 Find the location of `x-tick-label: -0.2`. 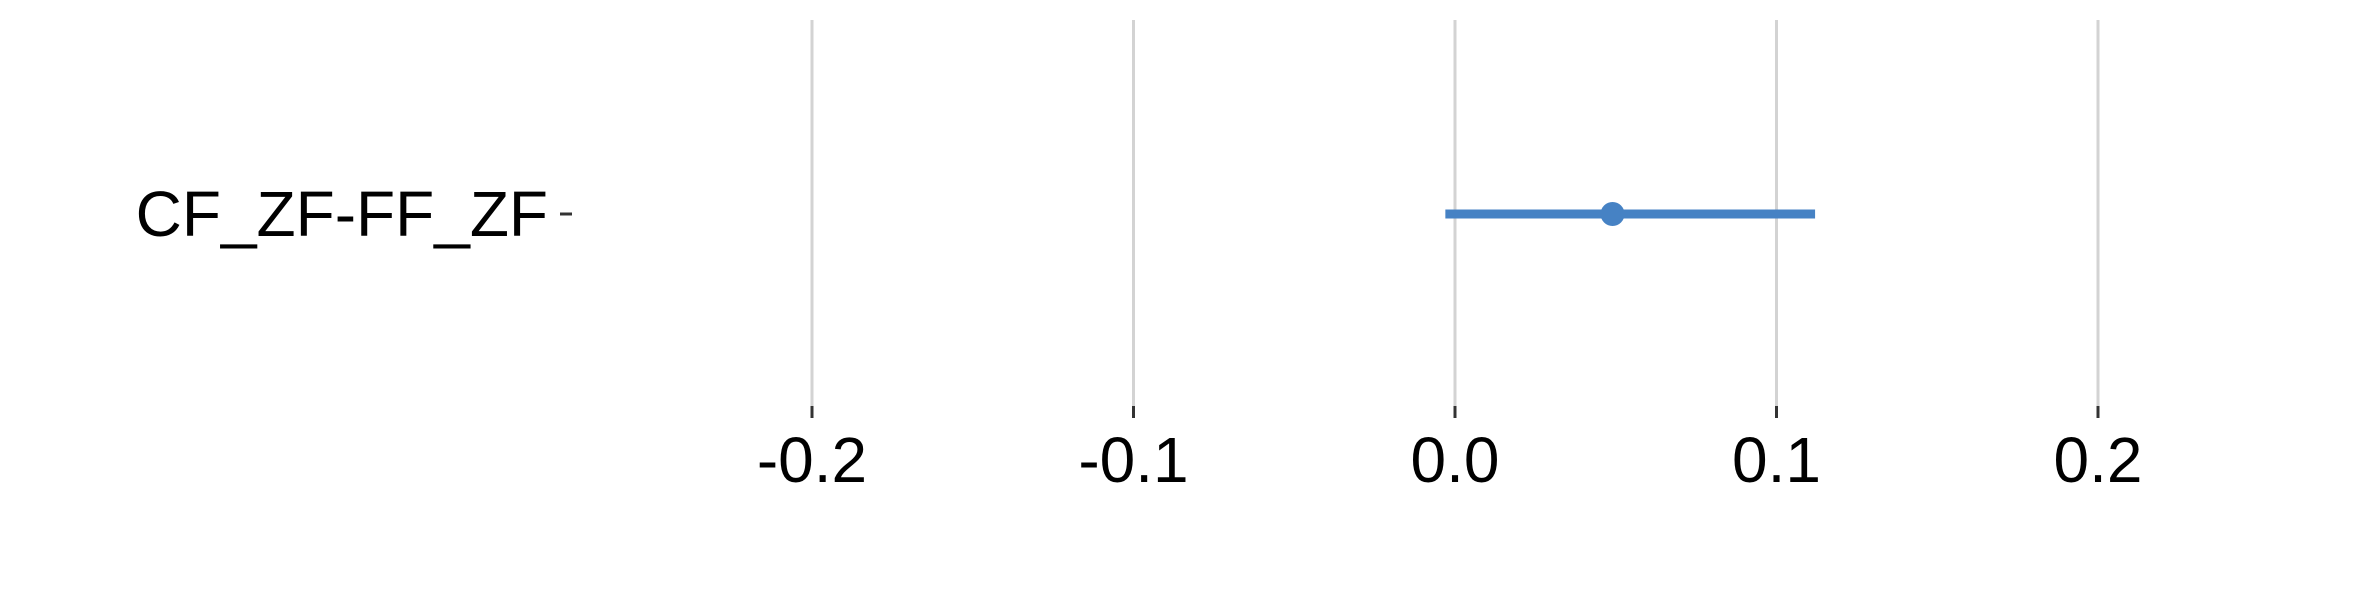

x-tick-label: -0.2 is located at coordinates (812, 460).